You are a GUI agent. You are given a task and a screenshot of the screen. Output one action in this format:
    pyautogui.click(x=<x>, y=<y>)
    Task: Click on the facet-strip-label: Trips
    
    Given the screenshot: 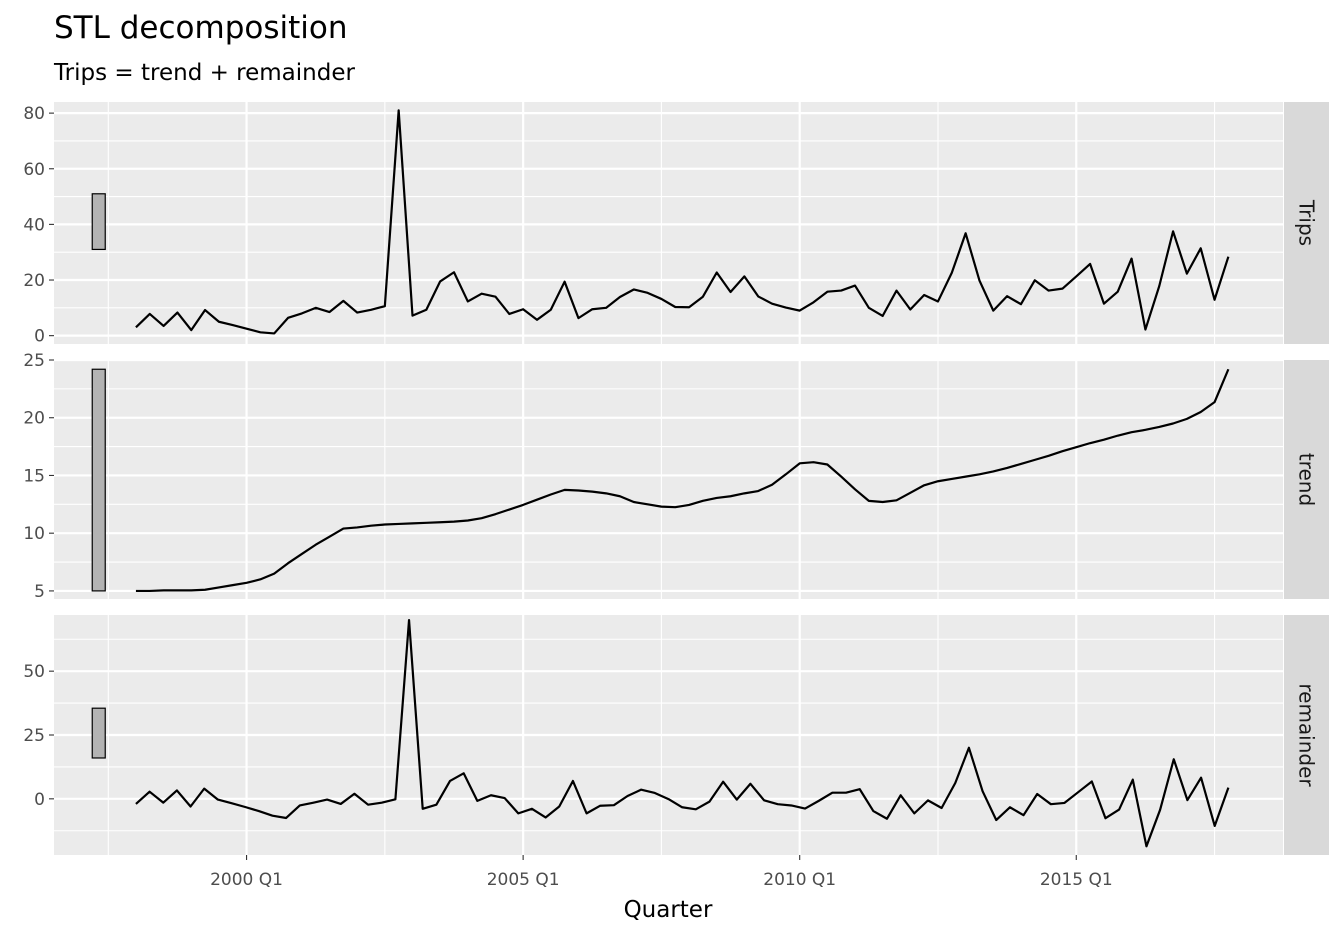 What is the action you would take?
    pyautogui.click(x=1307, y=222)
    